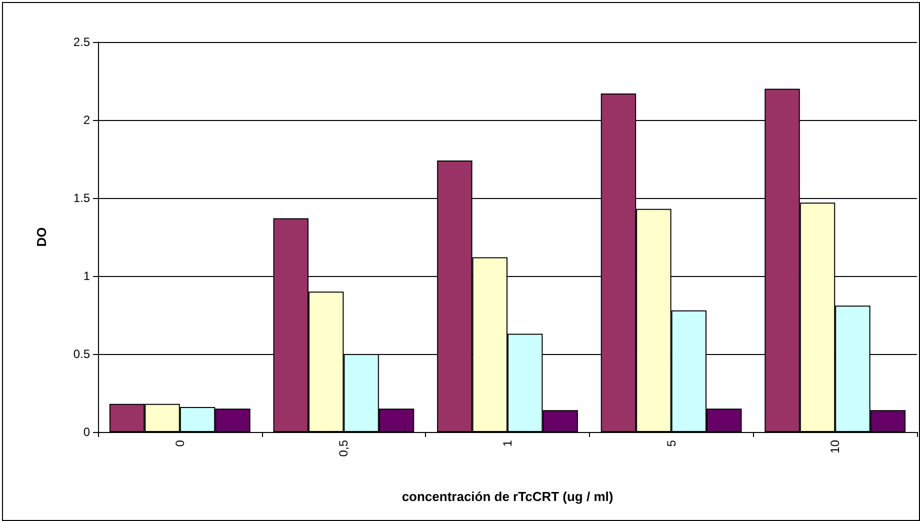  Describe the element at coordinates (835, 447) in the screenshot. I see `x-tick-label: 10` at that location.